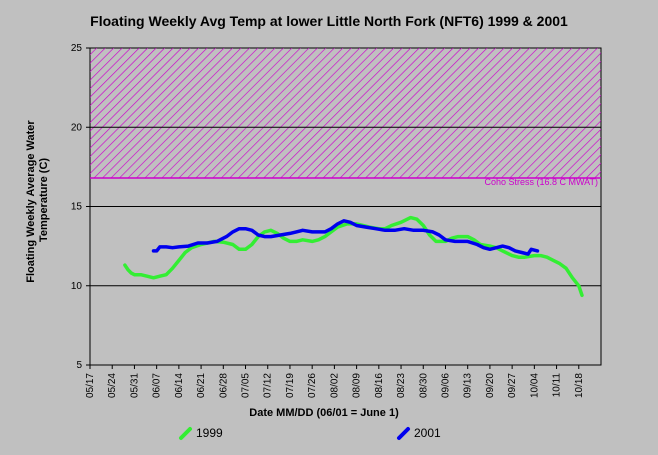 The width and height of the screenshot is (658, 455). What do you see at coordinates (579, 385) in the screenshot?
I see `x-tick-label-10-18: 10/18` at bounding box center [579, 385].